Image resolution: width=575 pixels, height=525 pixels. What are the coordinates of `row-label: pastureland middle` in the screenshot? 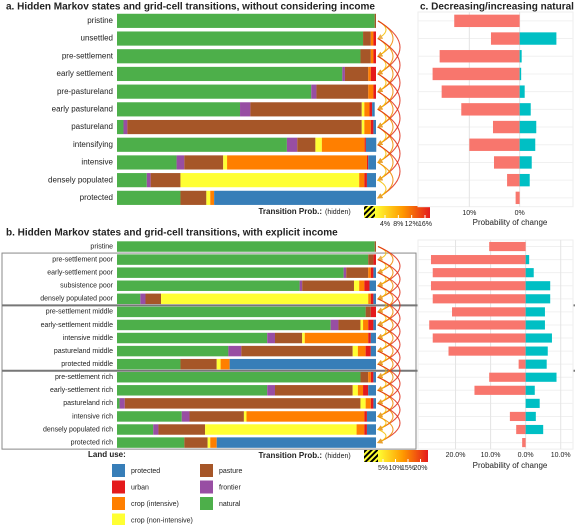 It's located at (83, 351).